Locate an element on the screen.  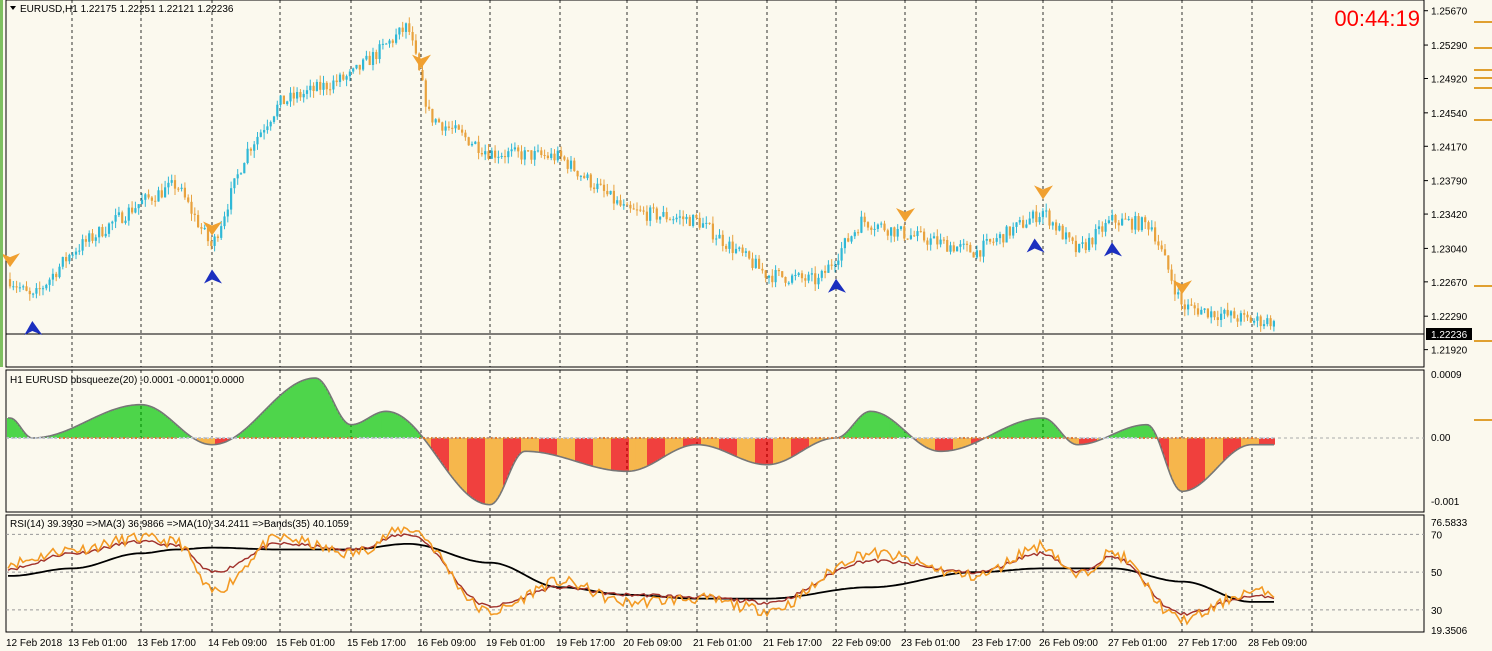
time-axis-label: 13 Feb 17:00 is located at coordinates (166, 643).